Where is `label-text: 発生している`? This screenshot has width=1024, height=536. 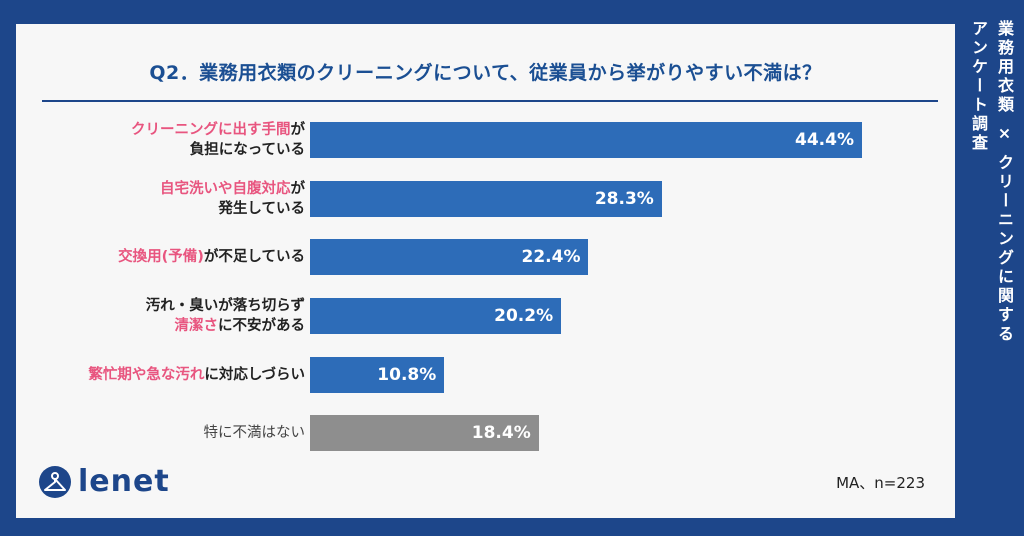
label-text: 発生している is located at coordinates (261, 209).